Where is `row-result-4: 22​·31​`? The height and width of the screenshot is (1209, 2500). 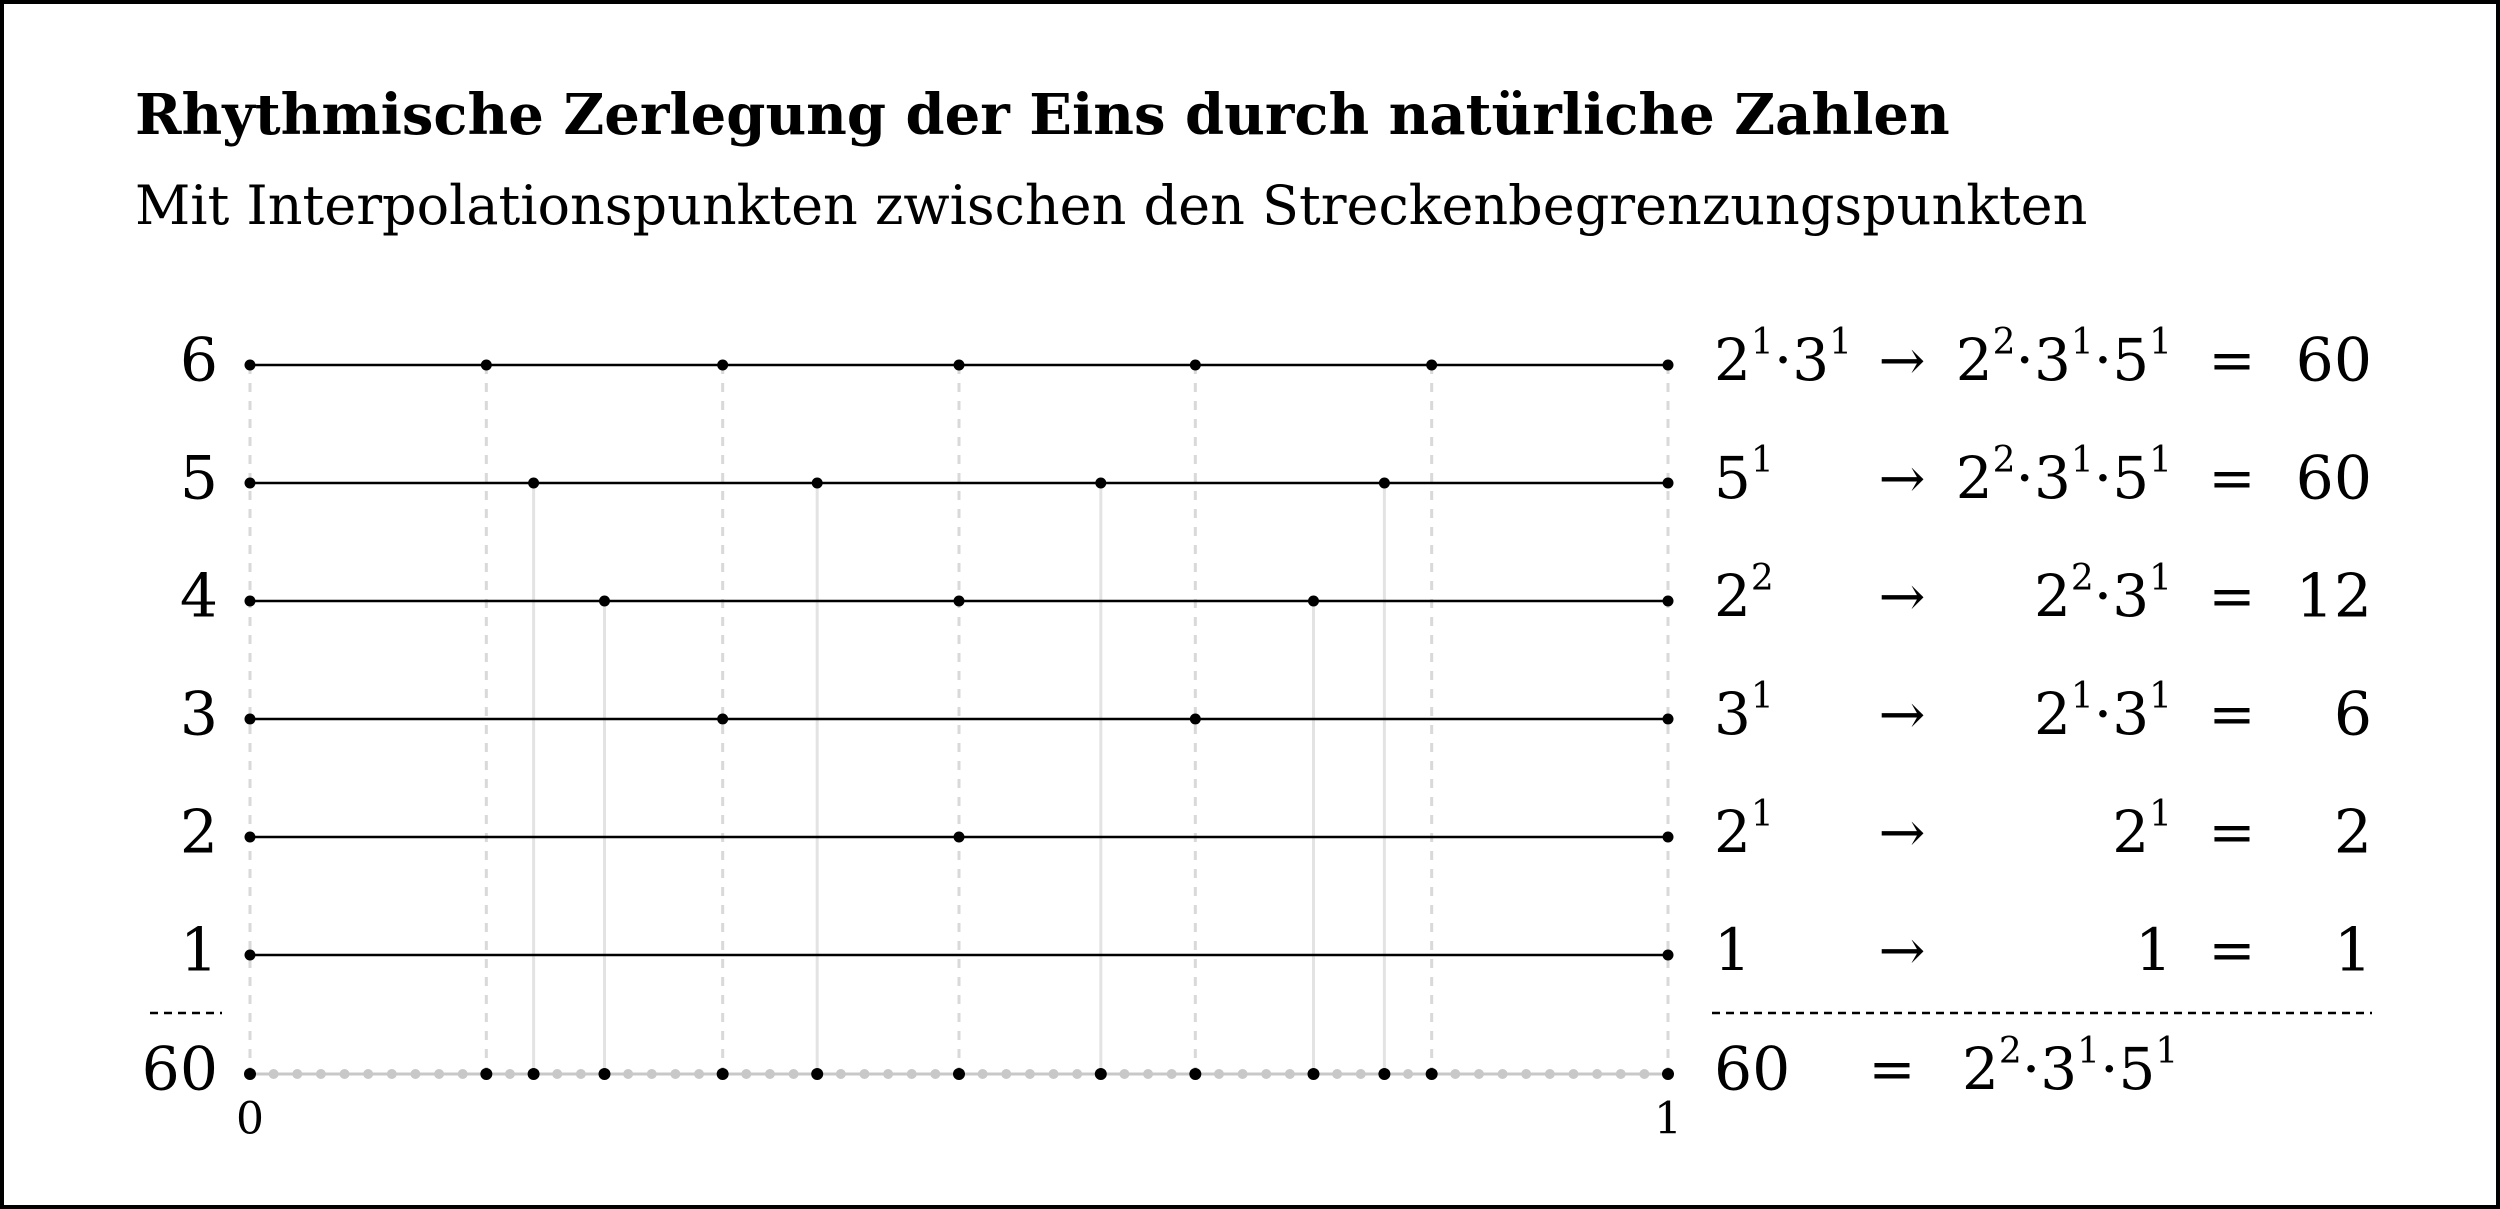
row-result-4: 22​·31​ is located at coordinates (2103, 594).